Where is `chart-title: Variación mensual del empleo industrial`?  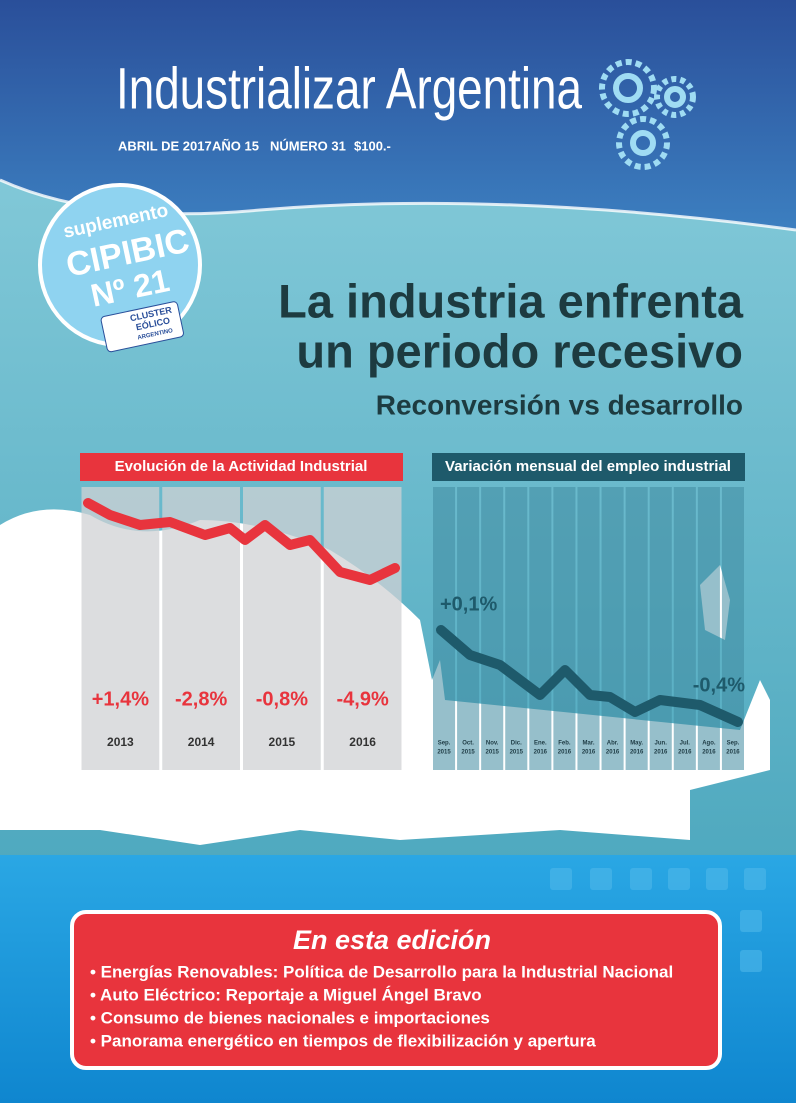 chart-title: Variación mensual del empleo industrial is located at coordinates (588, 466).